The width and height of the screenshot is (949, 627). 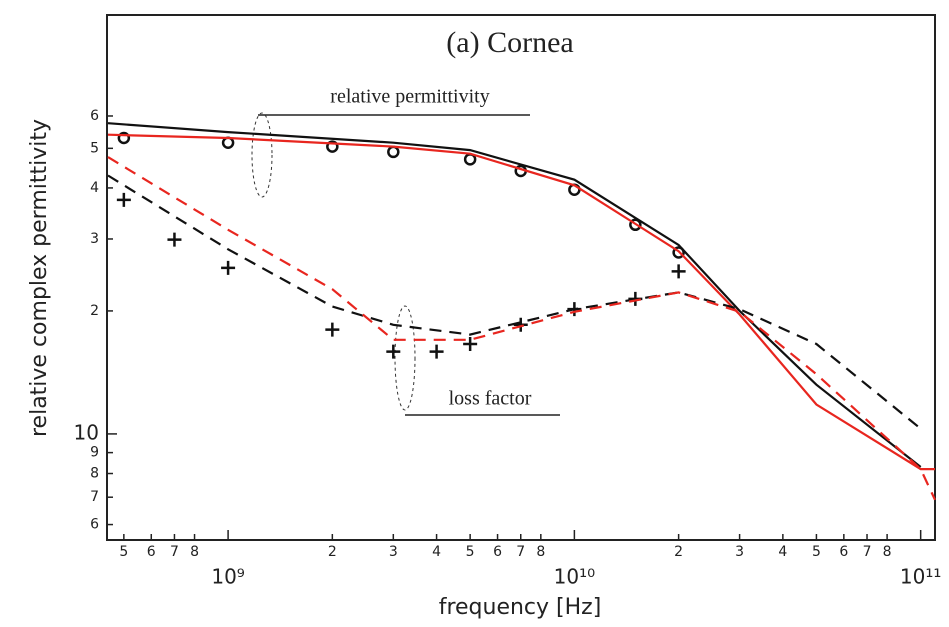 What do you see at coordinates (39, 278) in the screenshot?
I see `y-axis-label: relative complex permittivity` at bounding box center [39, 278].